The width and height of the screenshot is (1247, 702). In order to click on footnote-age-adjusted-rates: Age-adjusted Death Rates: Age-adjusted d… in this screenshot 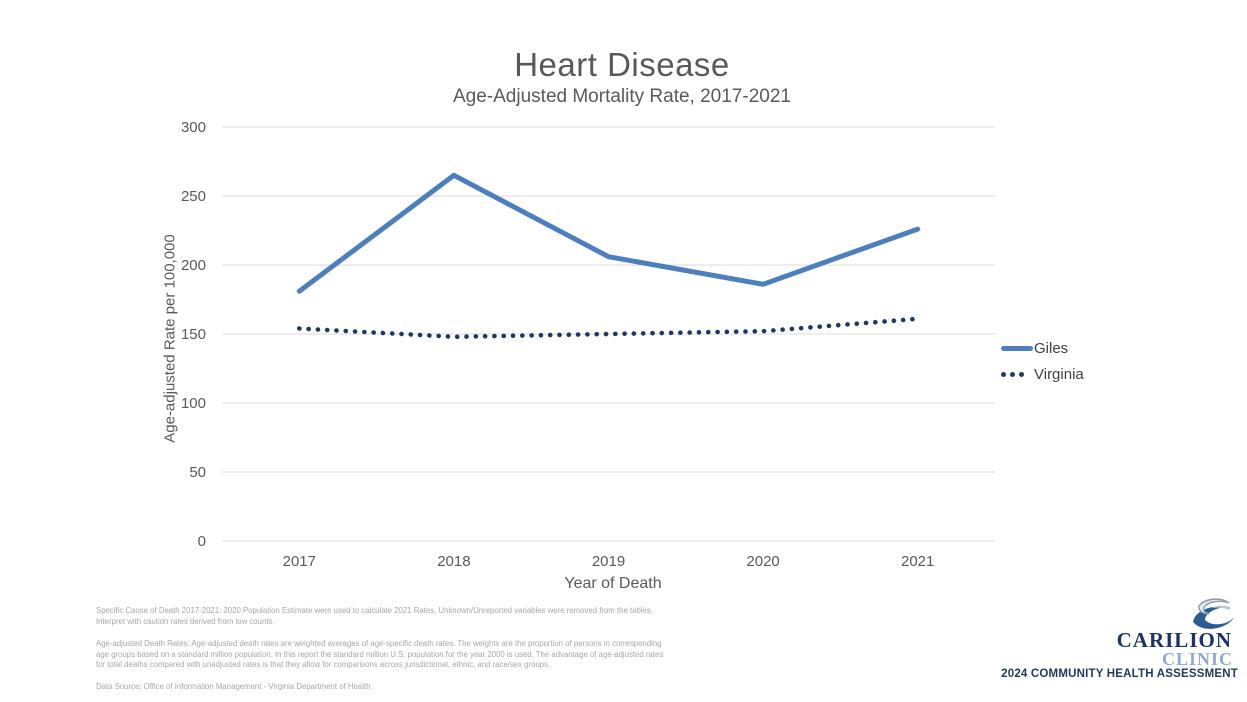, I will do `click(380, 654)`.